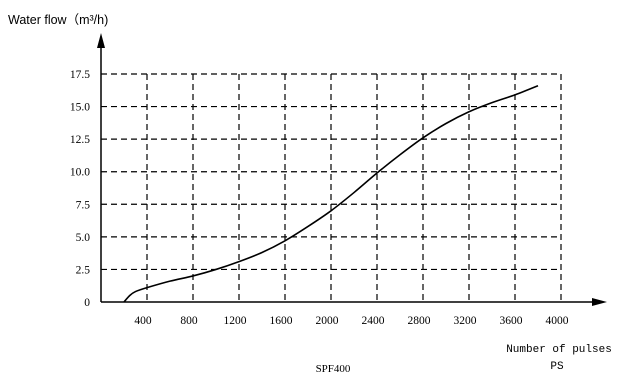 The width and height of the screenshot is (635, 378). Describe the element at coordinates (80, 173) in the screenshot. I see `y-tick-label: 10.0` at that location.